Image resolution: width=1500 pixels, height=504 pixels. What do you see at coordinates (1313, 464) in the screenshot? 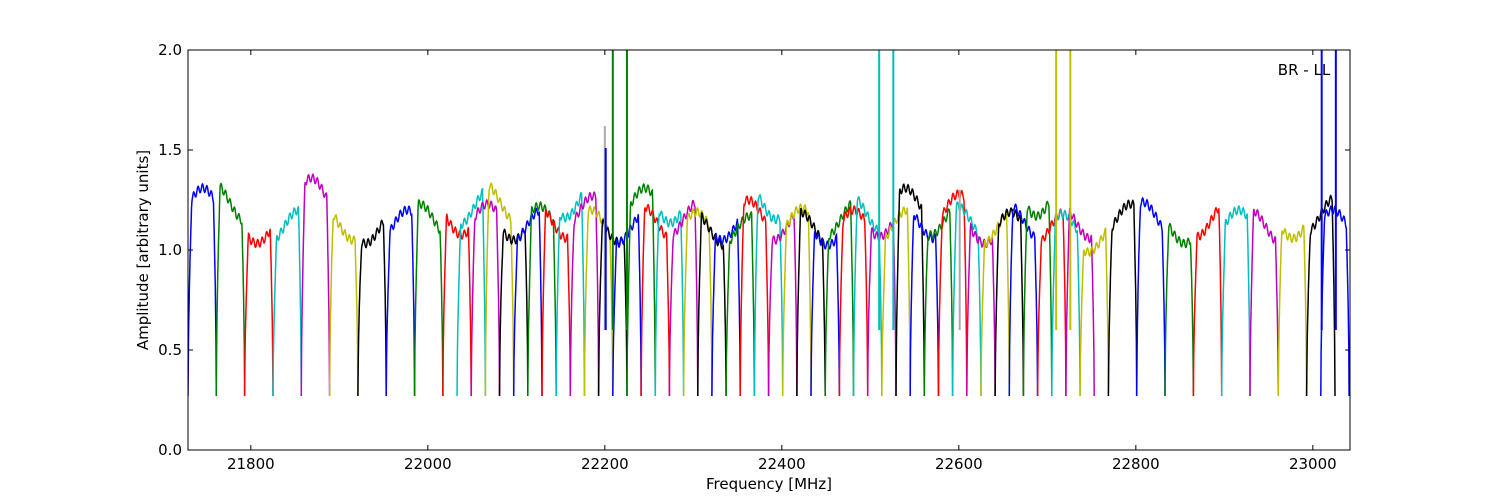
I see `x-tick-label: 23000` at bounding box center [1313, 464].